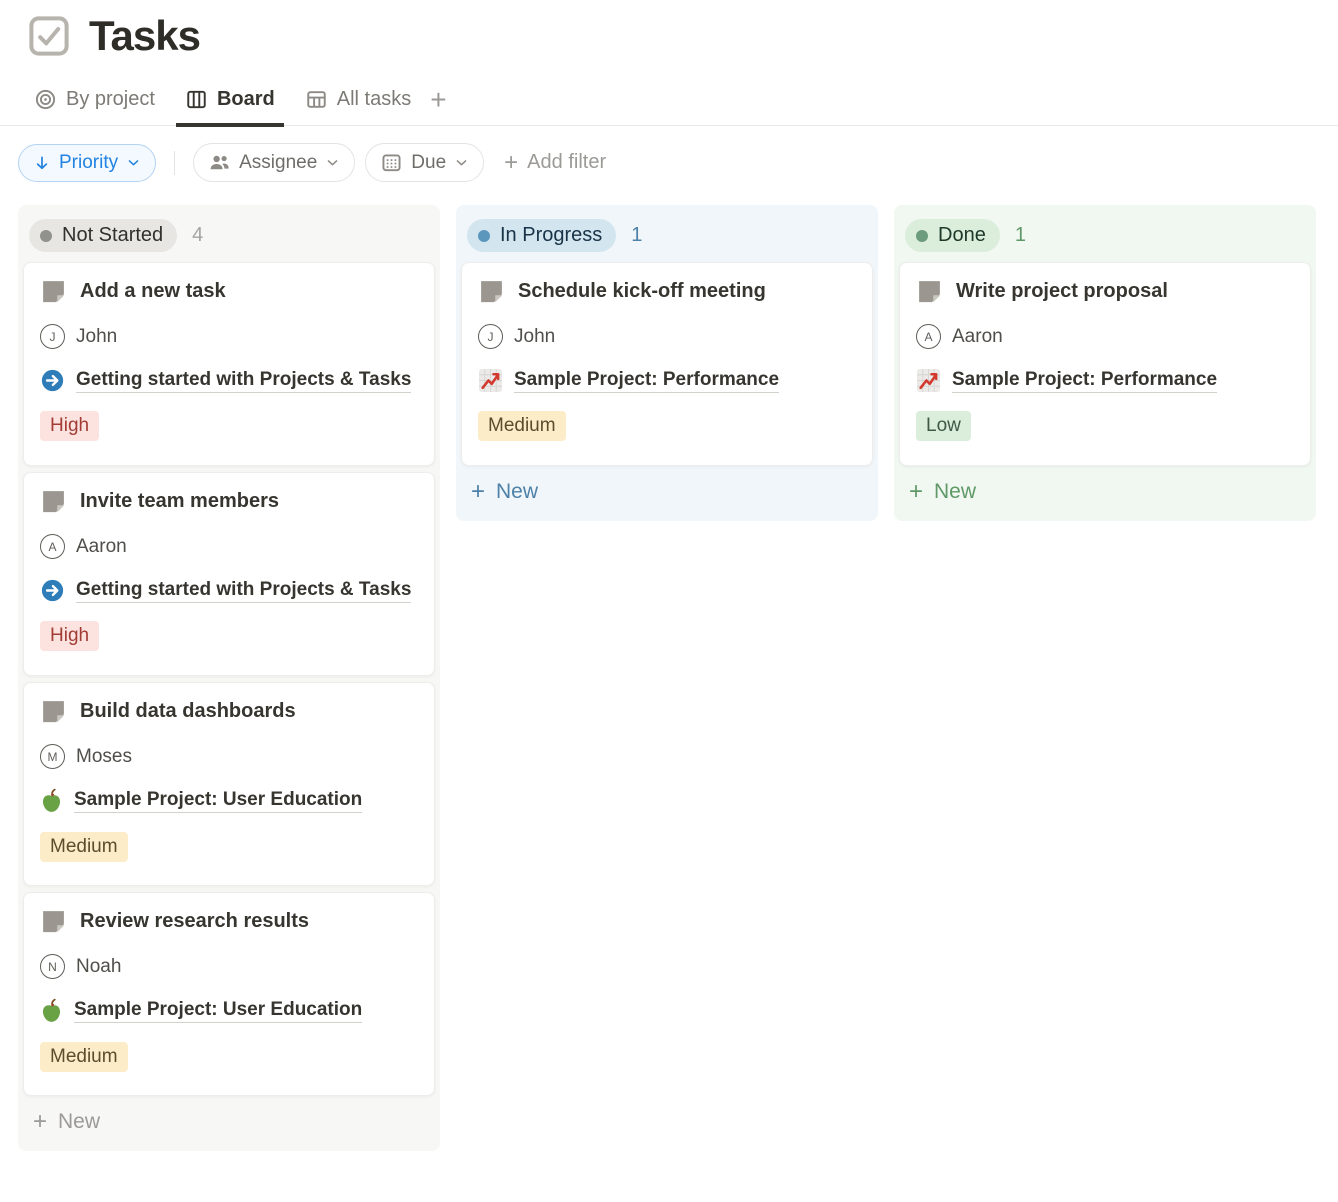 This screenshot has width=1338, height=1202. What do you see at coordinates (1062, 291) in the screenshot?
I see `task-title: Write project proposal` at bounding box center [1062, 291].